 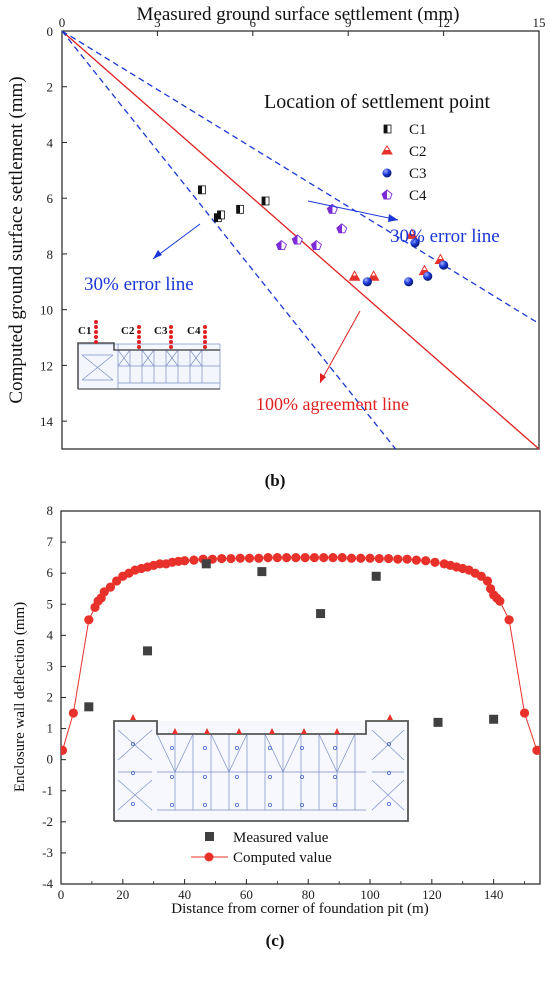 I want to click on inset-schematic-c, so click(x=261, y=768).